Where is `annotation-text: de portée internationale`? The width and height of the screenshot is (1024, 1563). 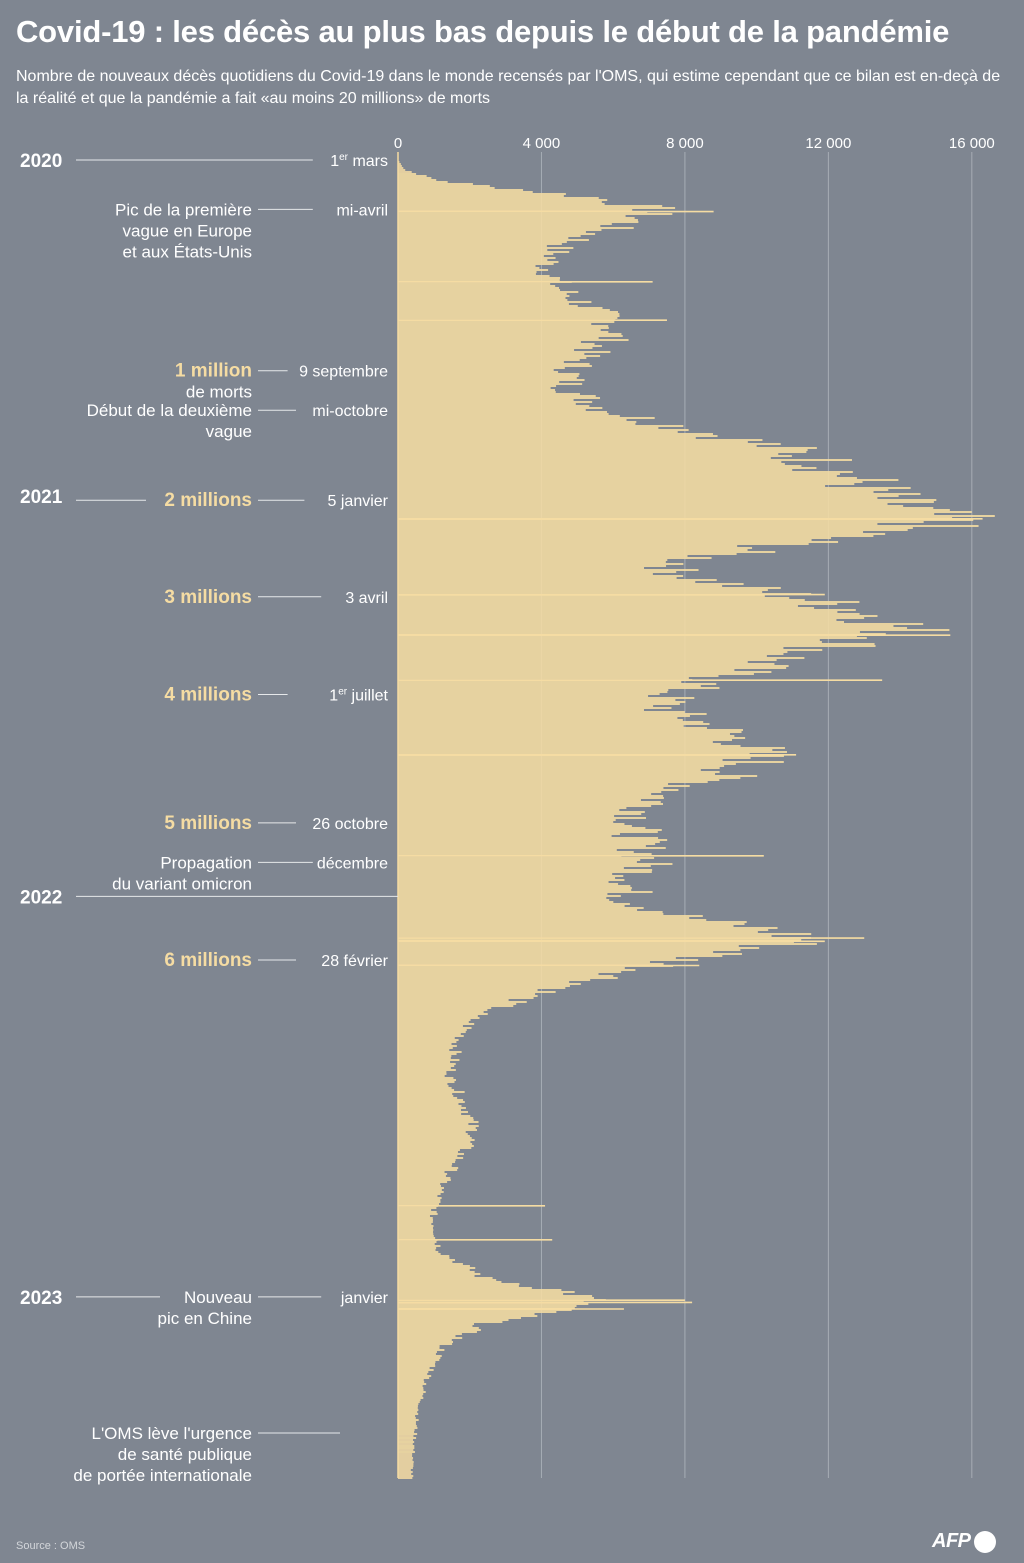
annotation-text: de portée internationale is located at coordinates (162, 1475).